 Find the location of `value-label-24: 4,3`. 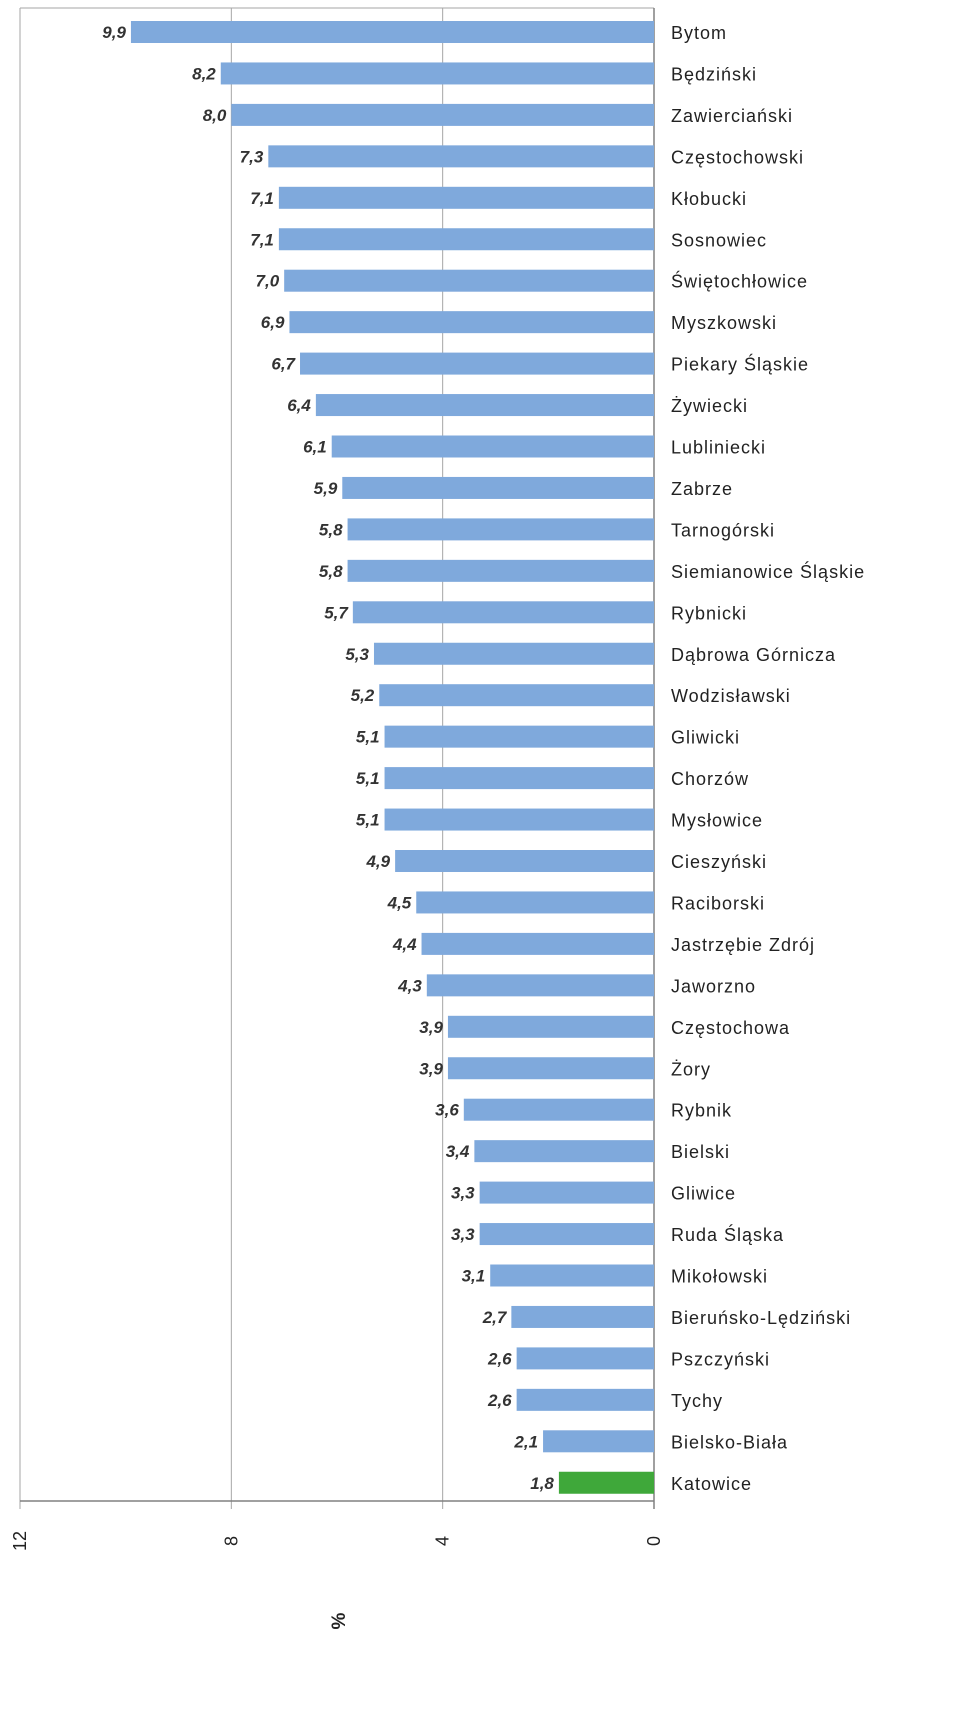

value-label-24: 4,3 is located at coordinates (409, 985).